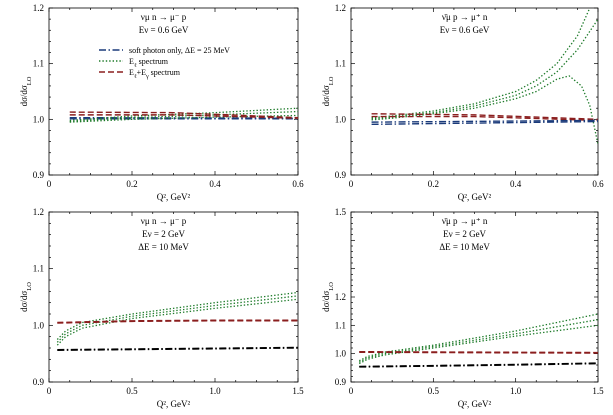  I want to click on y-tick-label: 1.5, so click(341, 212).